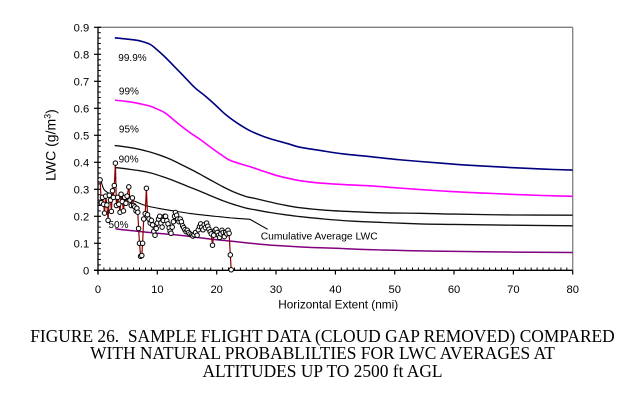 The width and height of the screenshot is (631, 410). I want to click on svg-text: 0.6, so click(82, 109).